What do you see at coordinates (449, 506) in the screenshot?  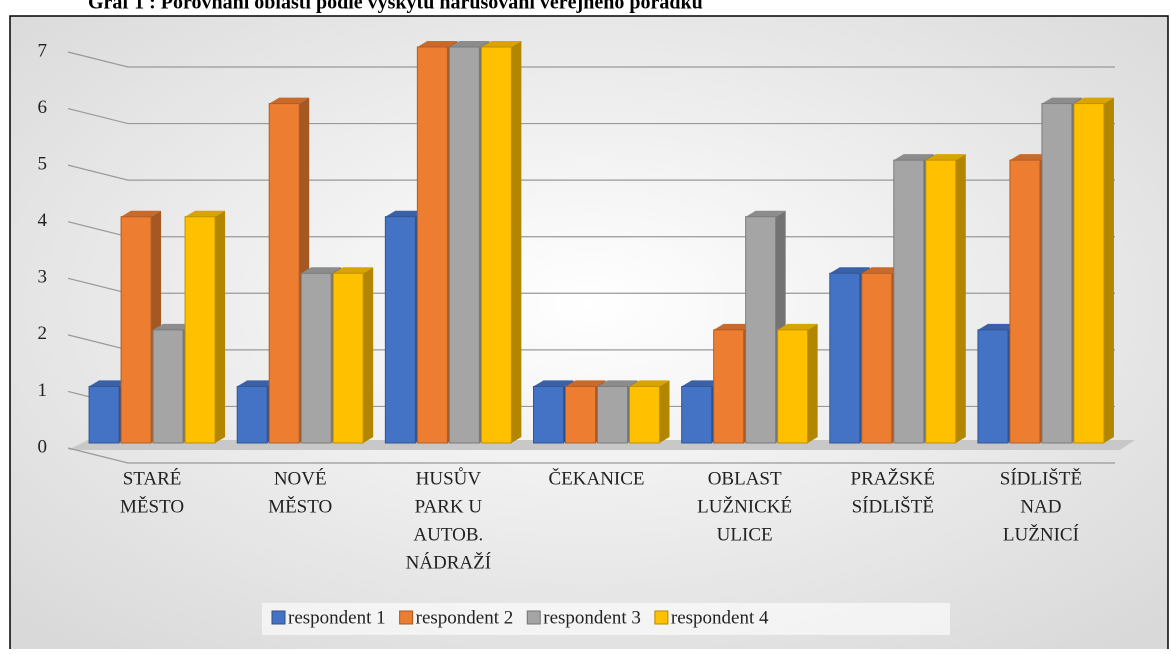 I see `x-tick-label: PARK U` at bounding box center [449, 506].